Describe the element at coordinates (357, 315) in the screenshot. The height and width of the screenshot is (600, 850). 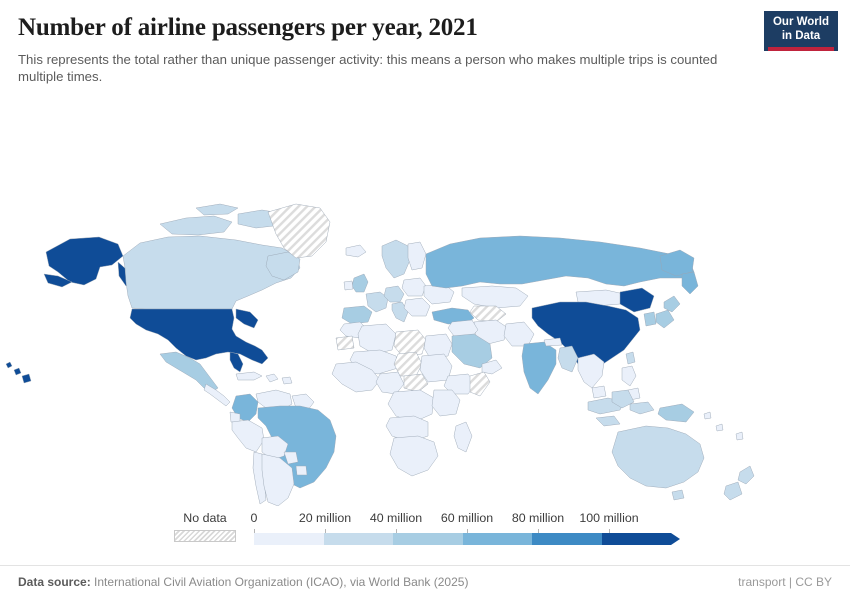
I see `country-spain-portugal` at that location.